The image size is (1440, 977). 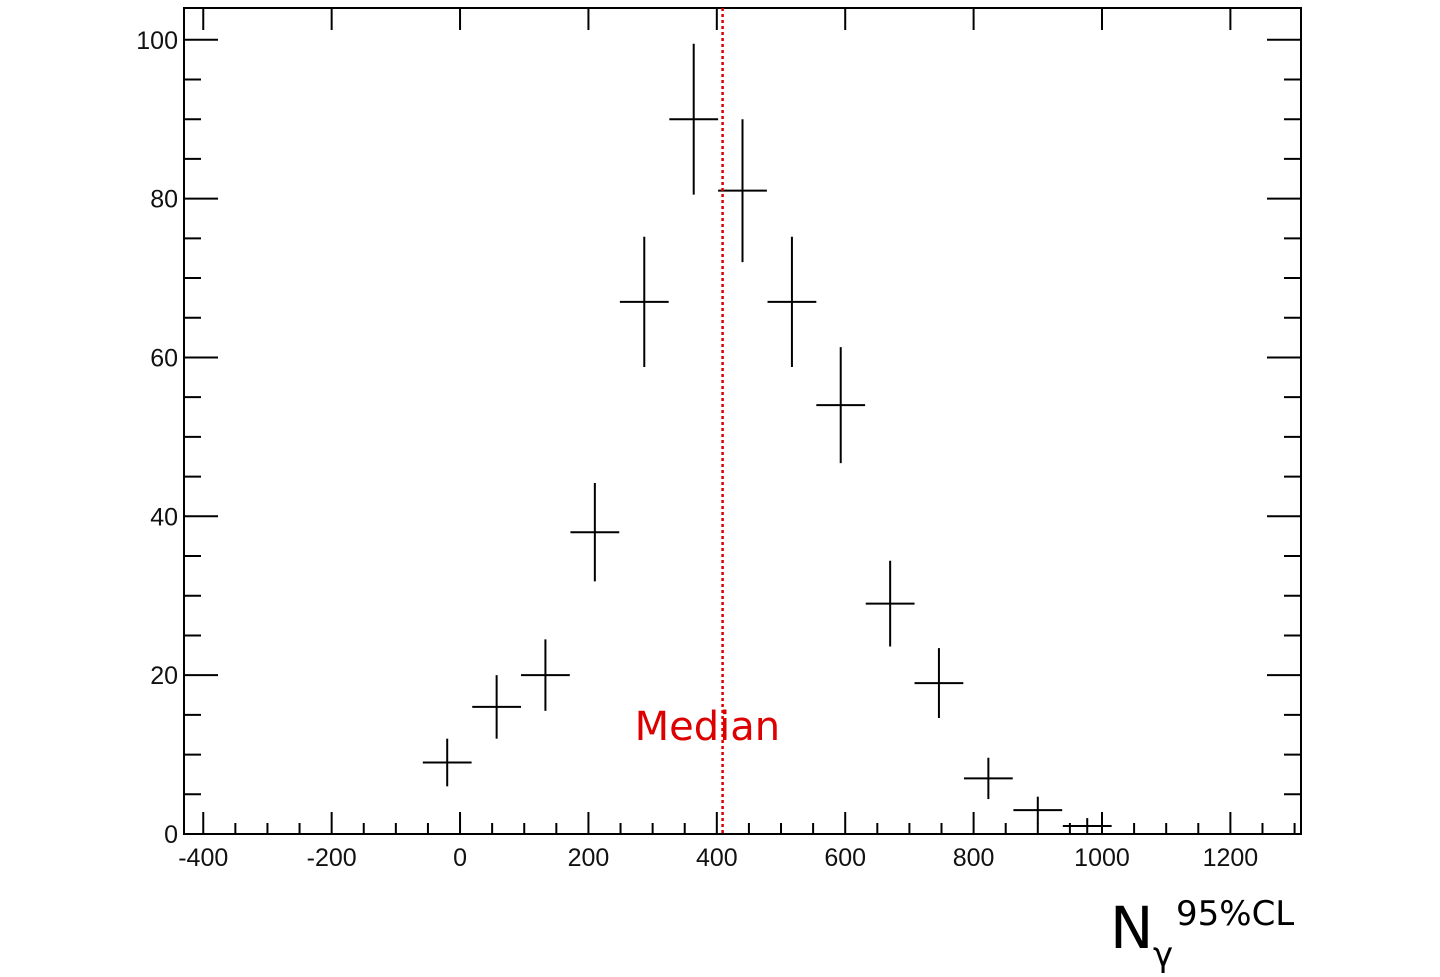 I want to click on y-tick-label: 60, so click(x=164, y=358).